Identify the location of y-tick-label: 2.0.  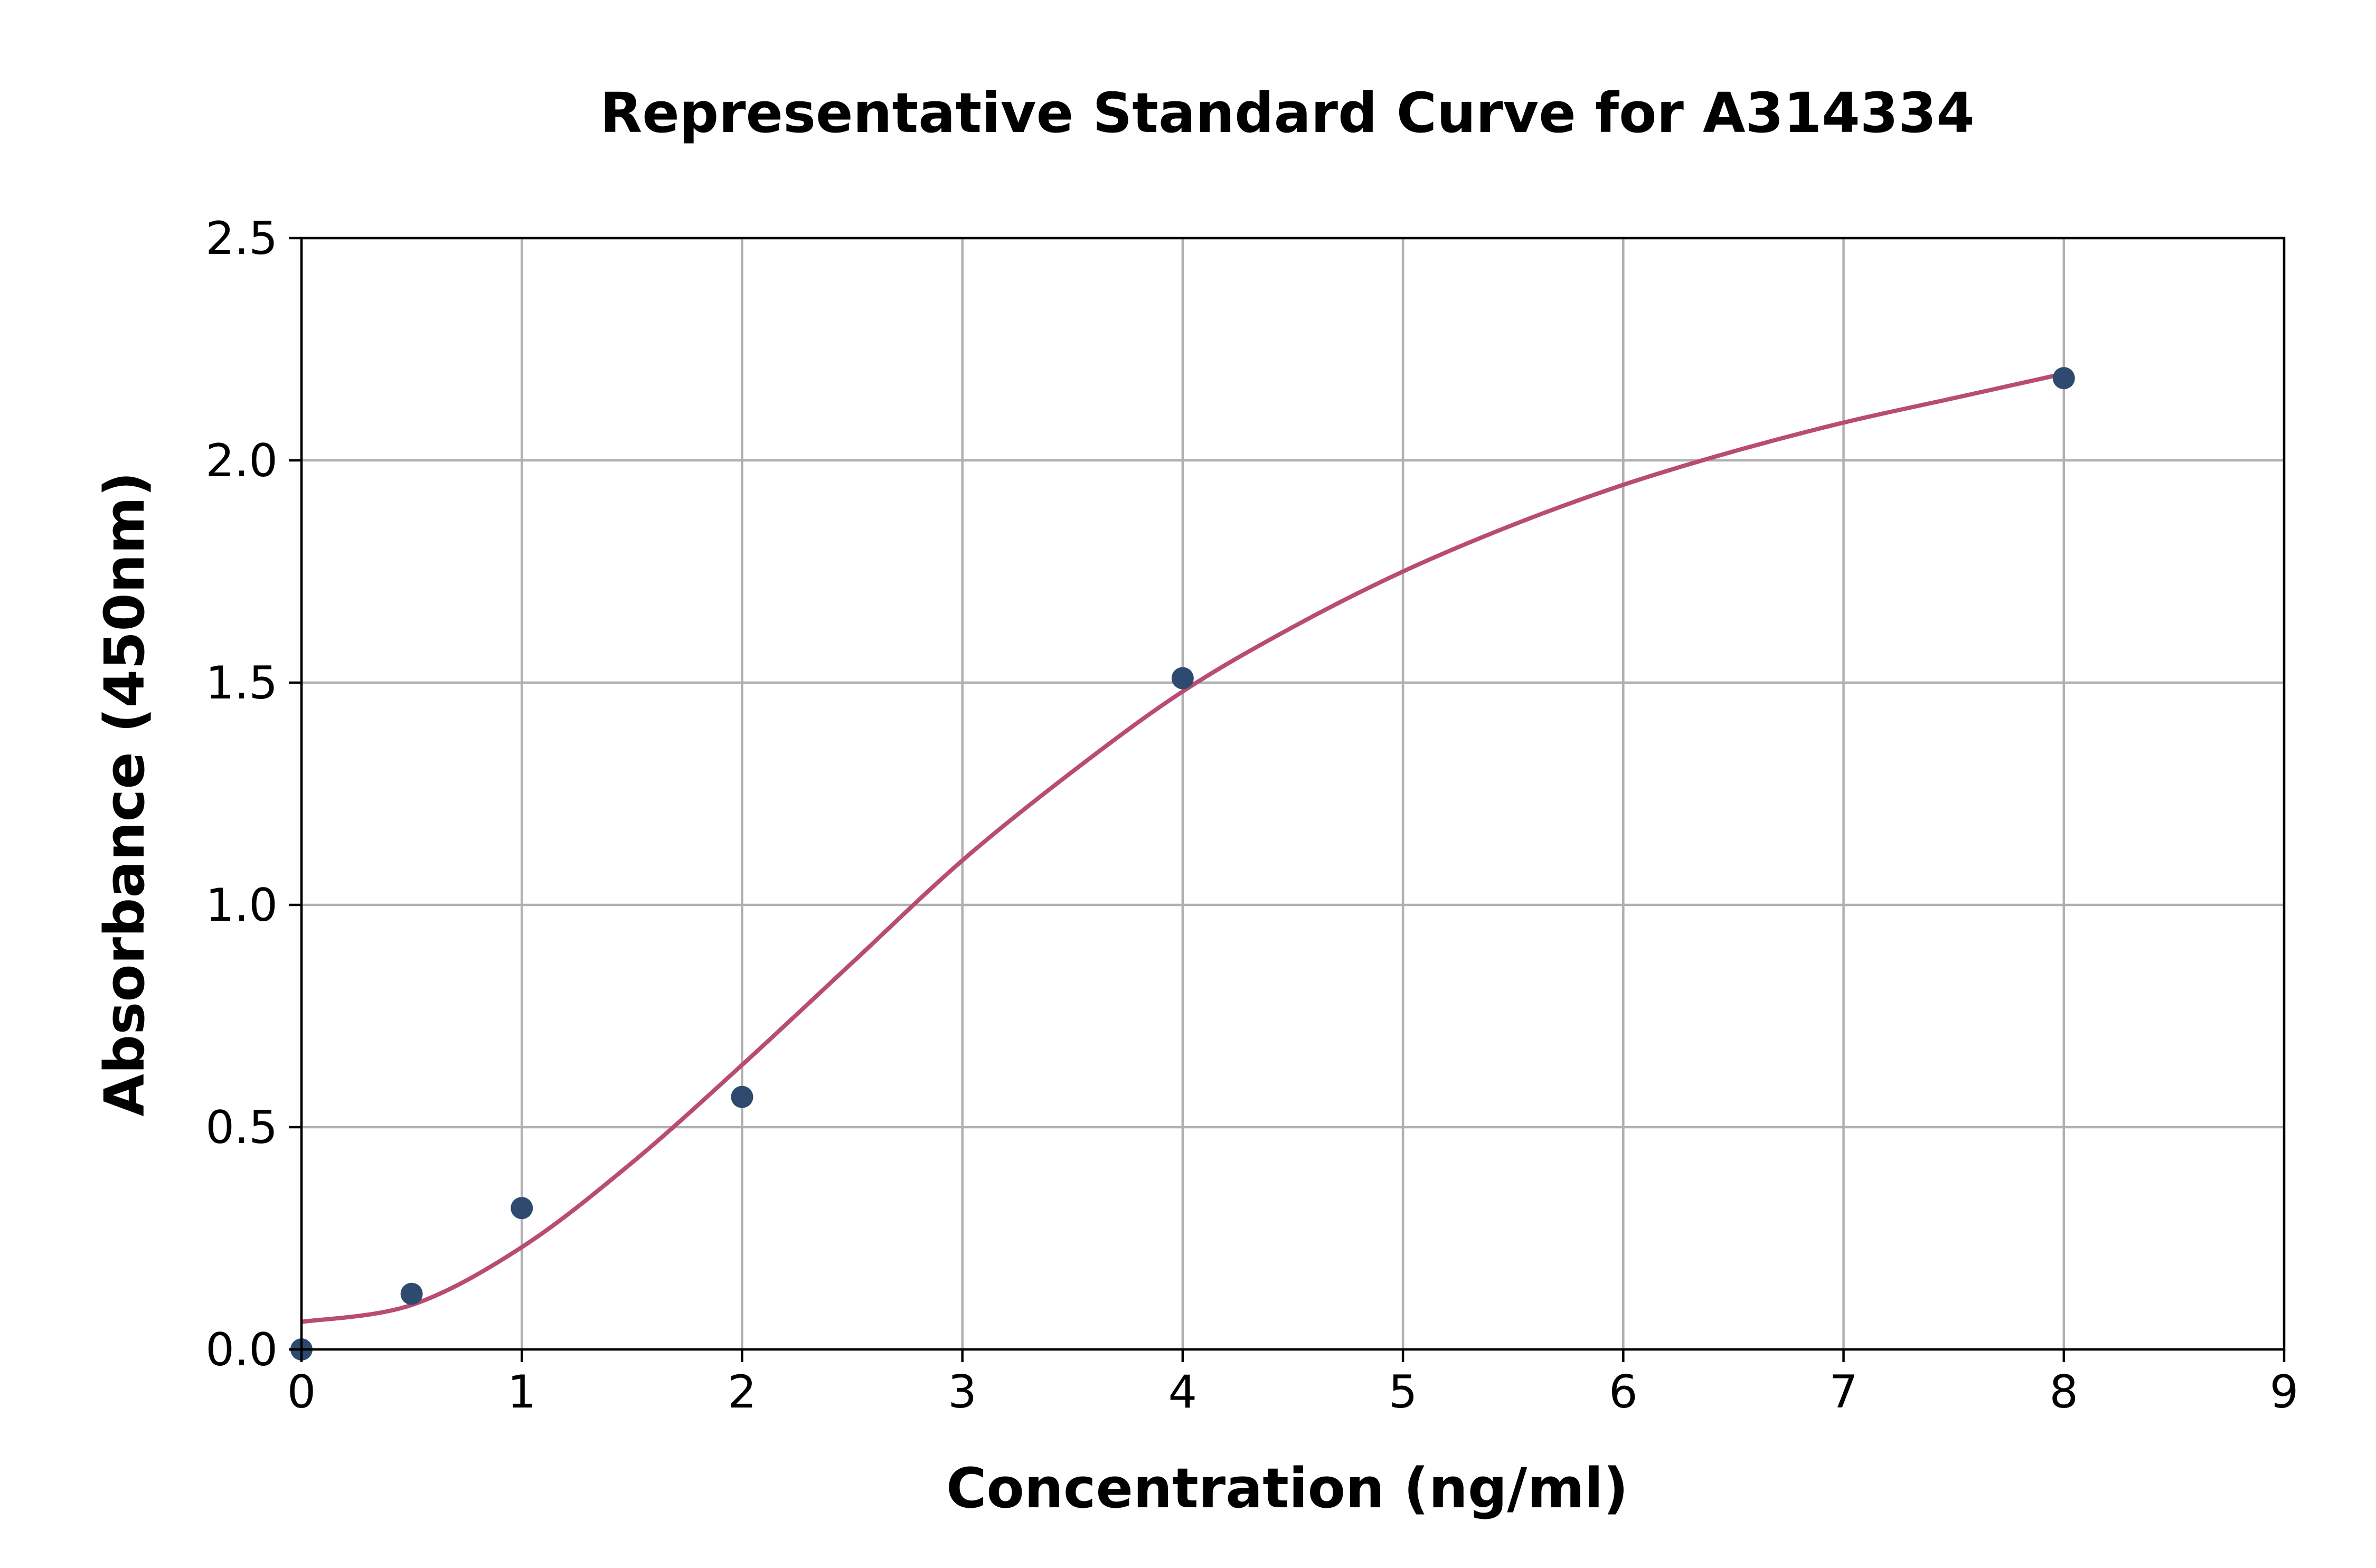
(242, 461).